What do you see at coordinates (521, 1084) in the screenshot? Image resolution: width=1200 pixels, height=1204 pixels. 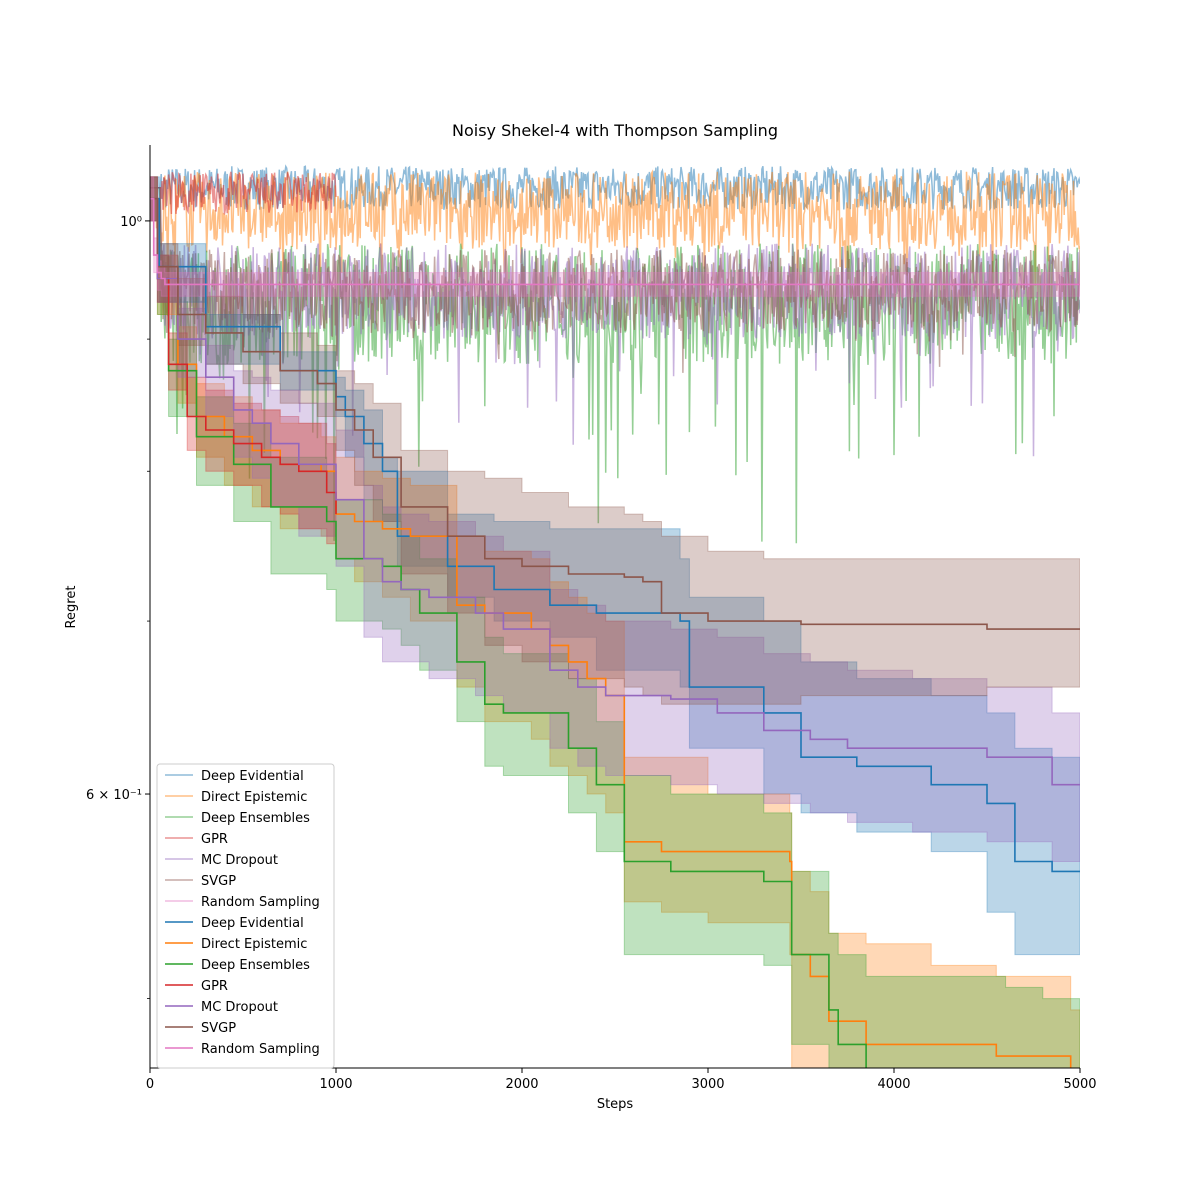 I see `x-tick-label: 2000` at bounding box center [521, 1084].